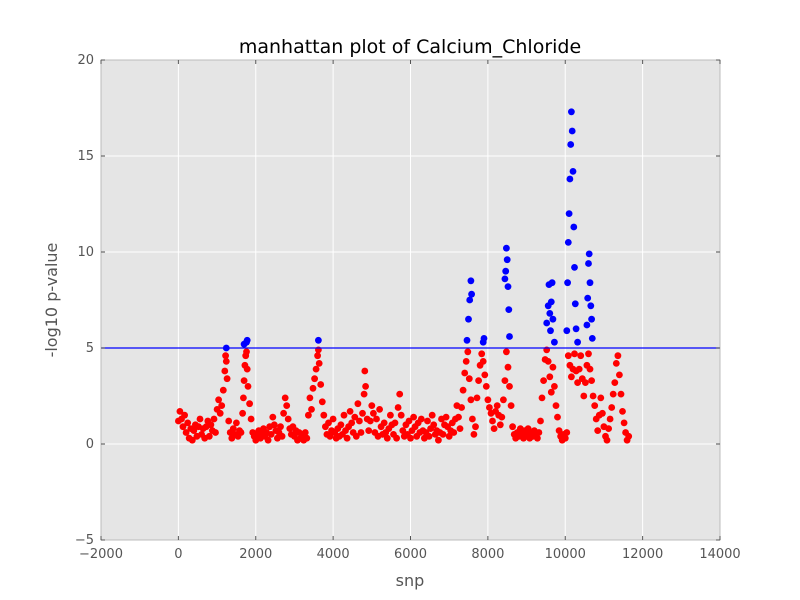  Describe the element at coordinates (51, 300) in the screenshot. I see `y-axis-title: -log10 p-value` at that location.